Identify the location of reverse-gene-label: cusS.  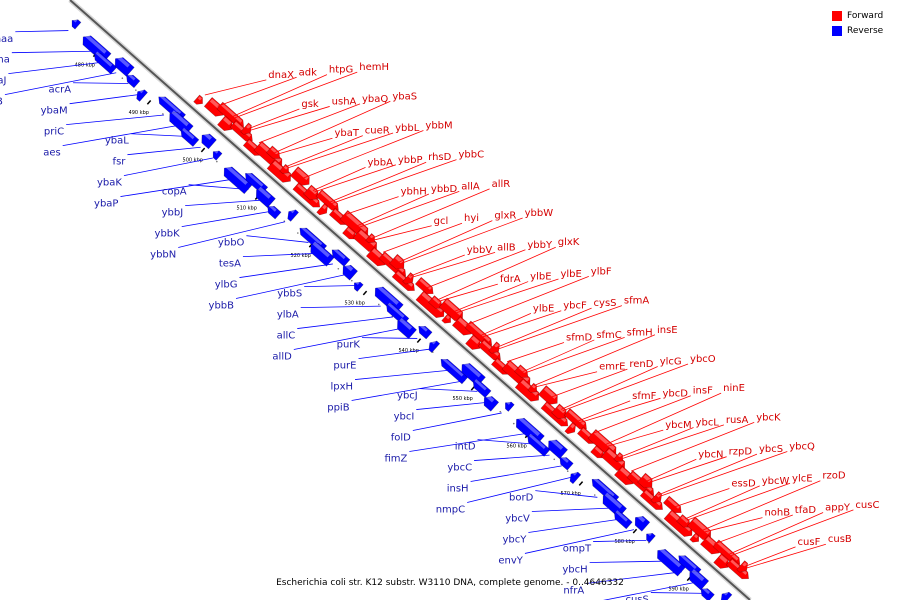
(636, 597).